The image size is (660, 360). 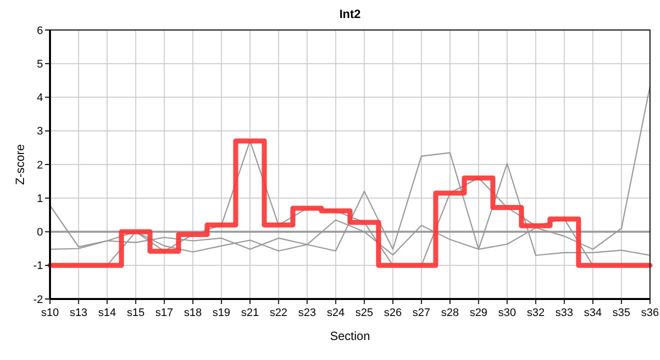 What do you see at coordinates (535, 313) in the screenshot?
I see `x-tick-label: s32` at bounding box center [535, 313].